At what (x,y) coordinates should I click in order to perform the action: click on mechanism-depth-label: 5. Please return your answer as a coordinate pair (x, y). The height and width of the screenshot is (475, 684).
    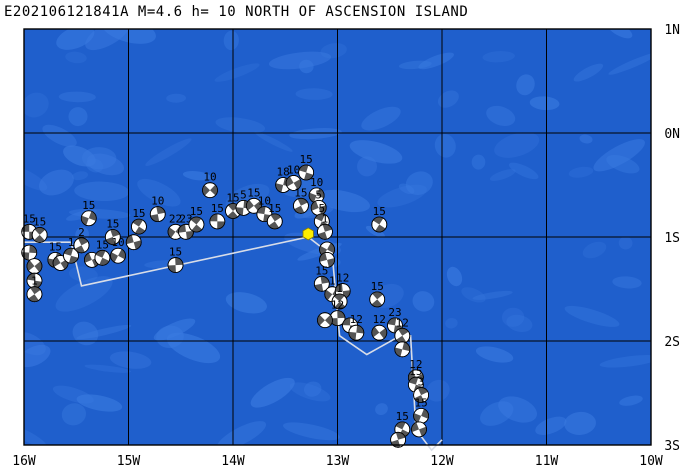
    Looking at the image, I should click on (243, 194).